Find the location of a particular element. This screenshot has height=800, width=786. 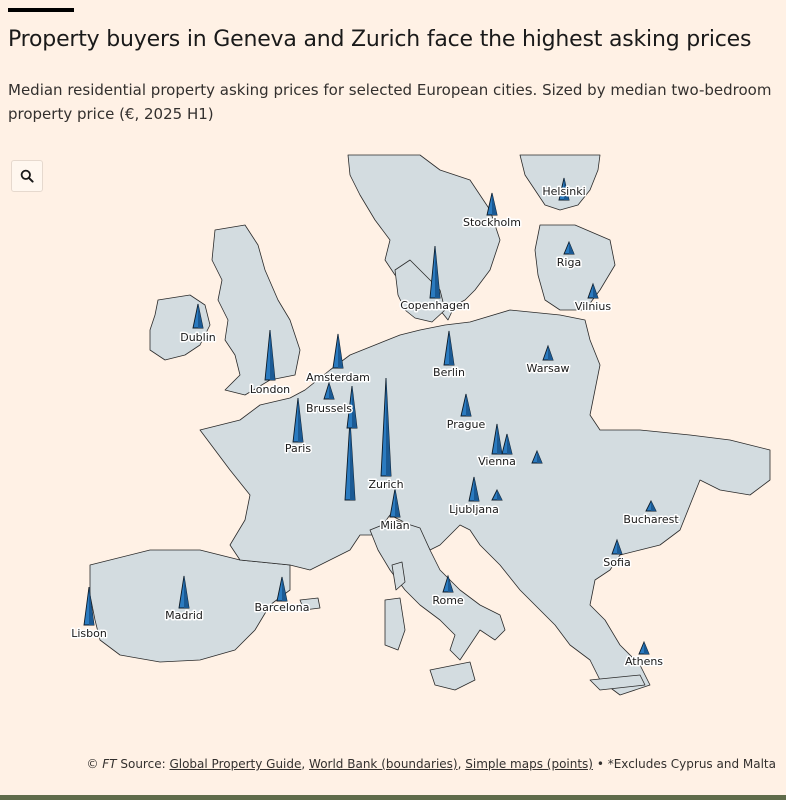

source-link-simple-maps: Simple maps (points) is located at coordinates (529, 764).